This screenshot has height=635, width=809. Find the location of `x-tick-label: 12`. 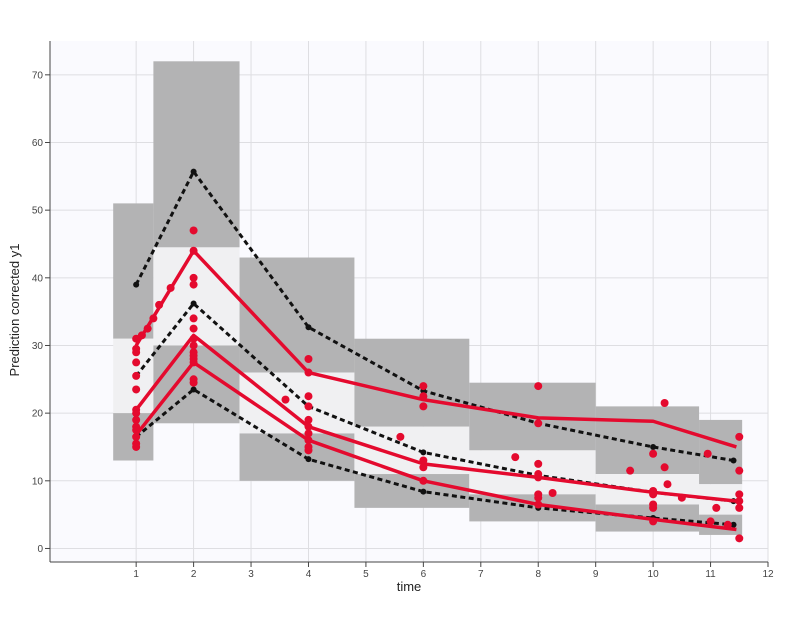

x-tick-label: 12 is located at coordinates (768, 574).